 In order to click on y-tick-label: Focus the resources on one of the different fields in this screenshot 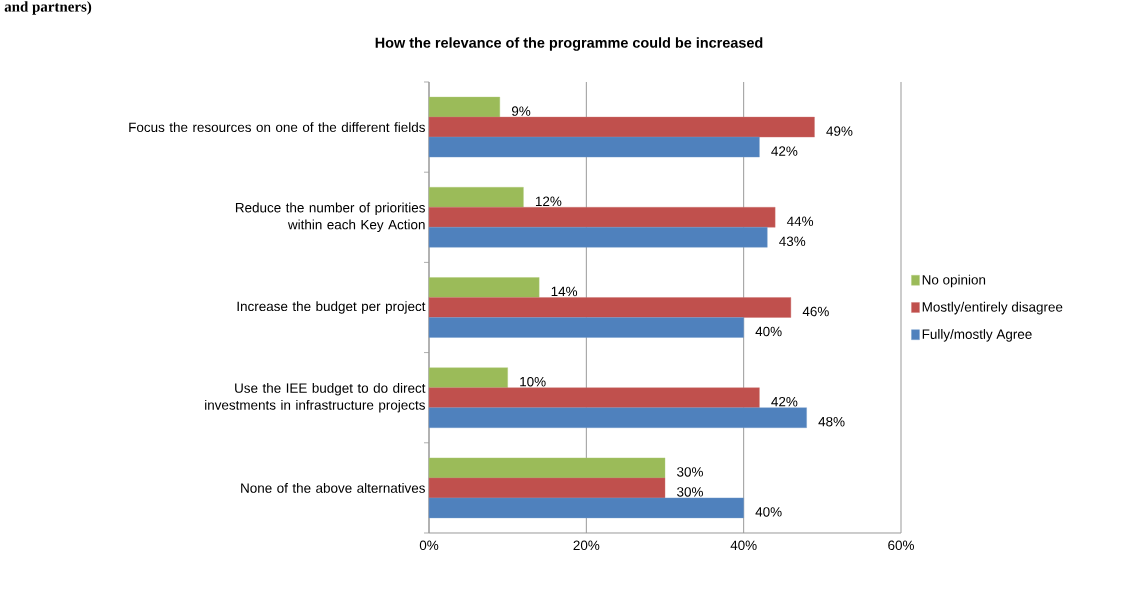, I will do `click(277, 127)`.